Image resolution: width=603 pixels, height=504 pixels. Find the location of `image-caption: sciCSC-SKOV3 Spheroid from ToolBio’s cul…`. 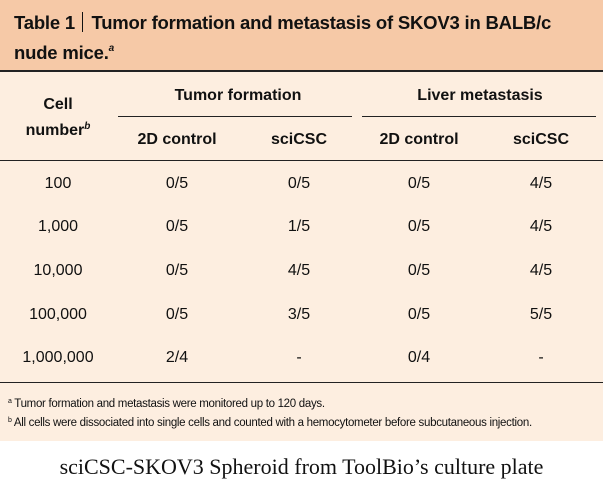

image-caption: sciCSC-SKOV3 Spheroid from ToolBio’s cul… is located at coordinates (301, 466).